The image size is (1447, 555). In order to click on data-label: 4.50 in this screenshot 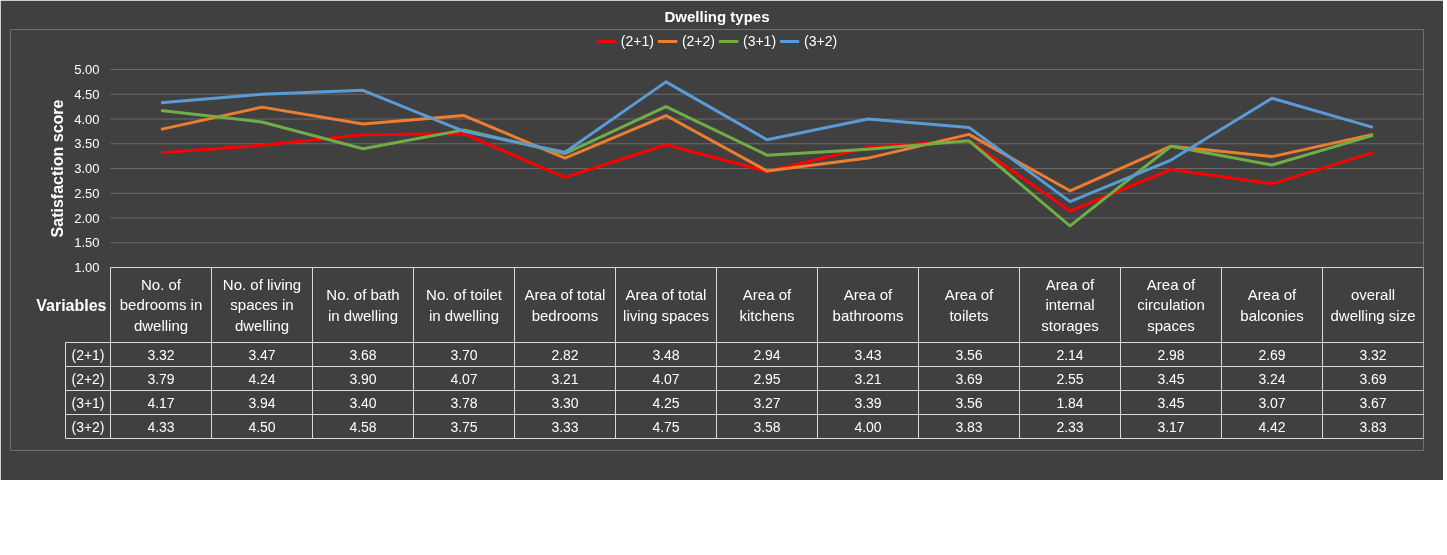, I will do `click(262, 426)`.